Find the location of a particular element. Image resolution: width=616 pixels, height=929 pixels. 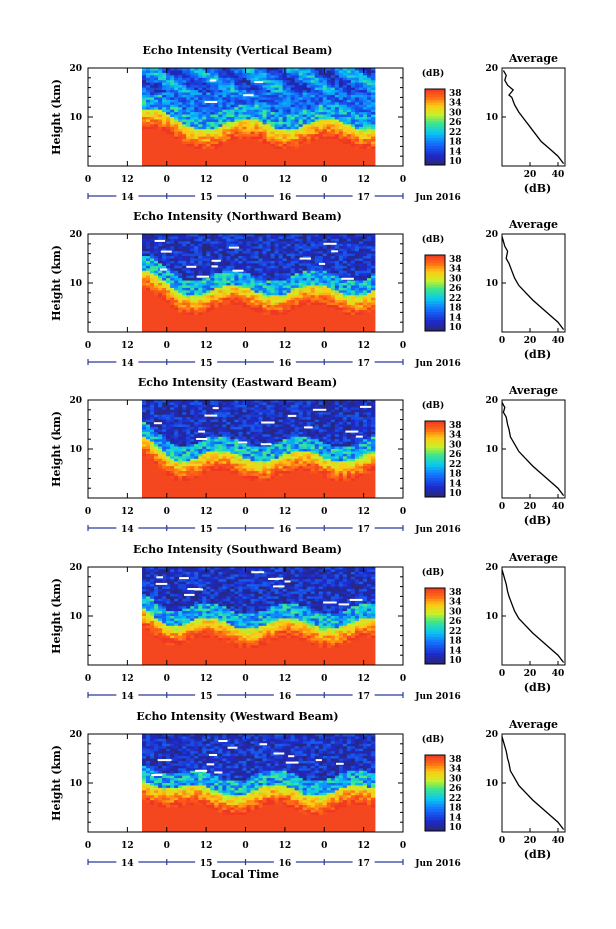

colorbar-step is located at coordinates (435, 104).